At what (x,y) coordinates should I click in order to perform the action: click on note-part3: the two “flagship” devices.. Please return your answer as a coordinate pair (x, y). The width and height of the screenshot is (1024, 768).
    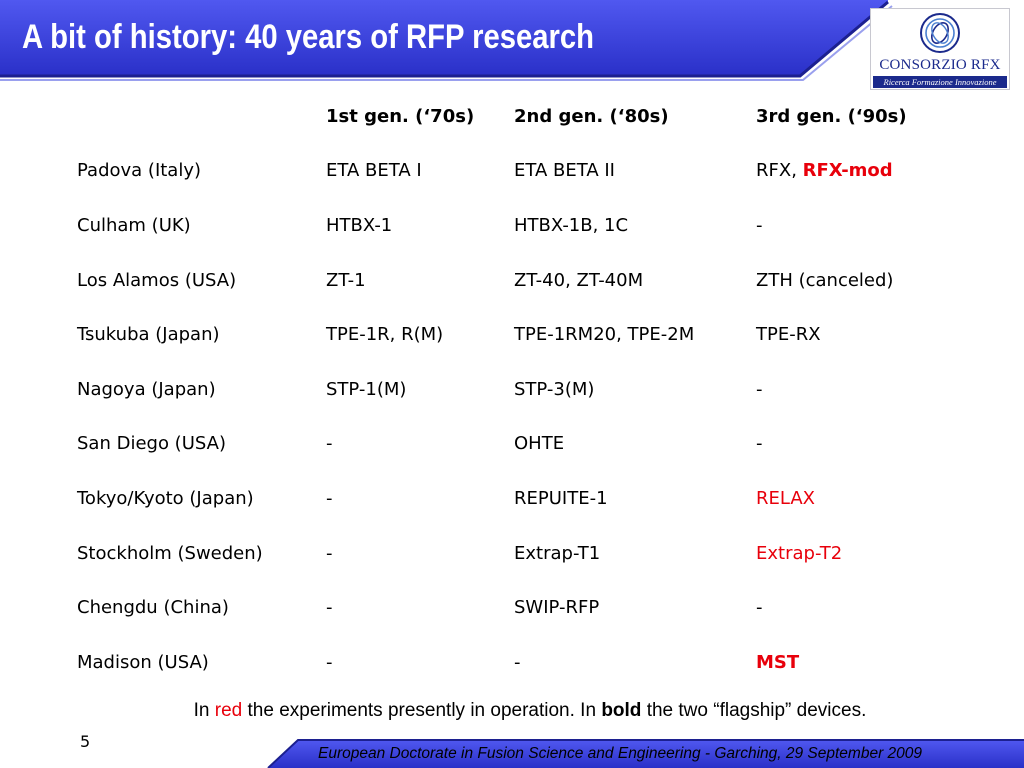
    Looking at the image, I should click on (754, 710).